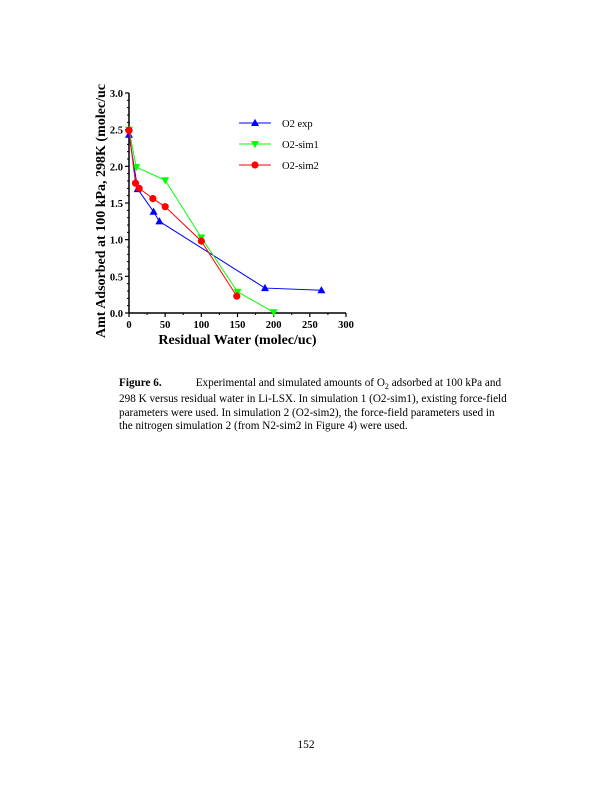 This screenshot has width=612, height=792. Describe the element at coordinates (237, 340) in the screenshot. I see `x-axis-label: Residual Water (molec/uc)` at that location.